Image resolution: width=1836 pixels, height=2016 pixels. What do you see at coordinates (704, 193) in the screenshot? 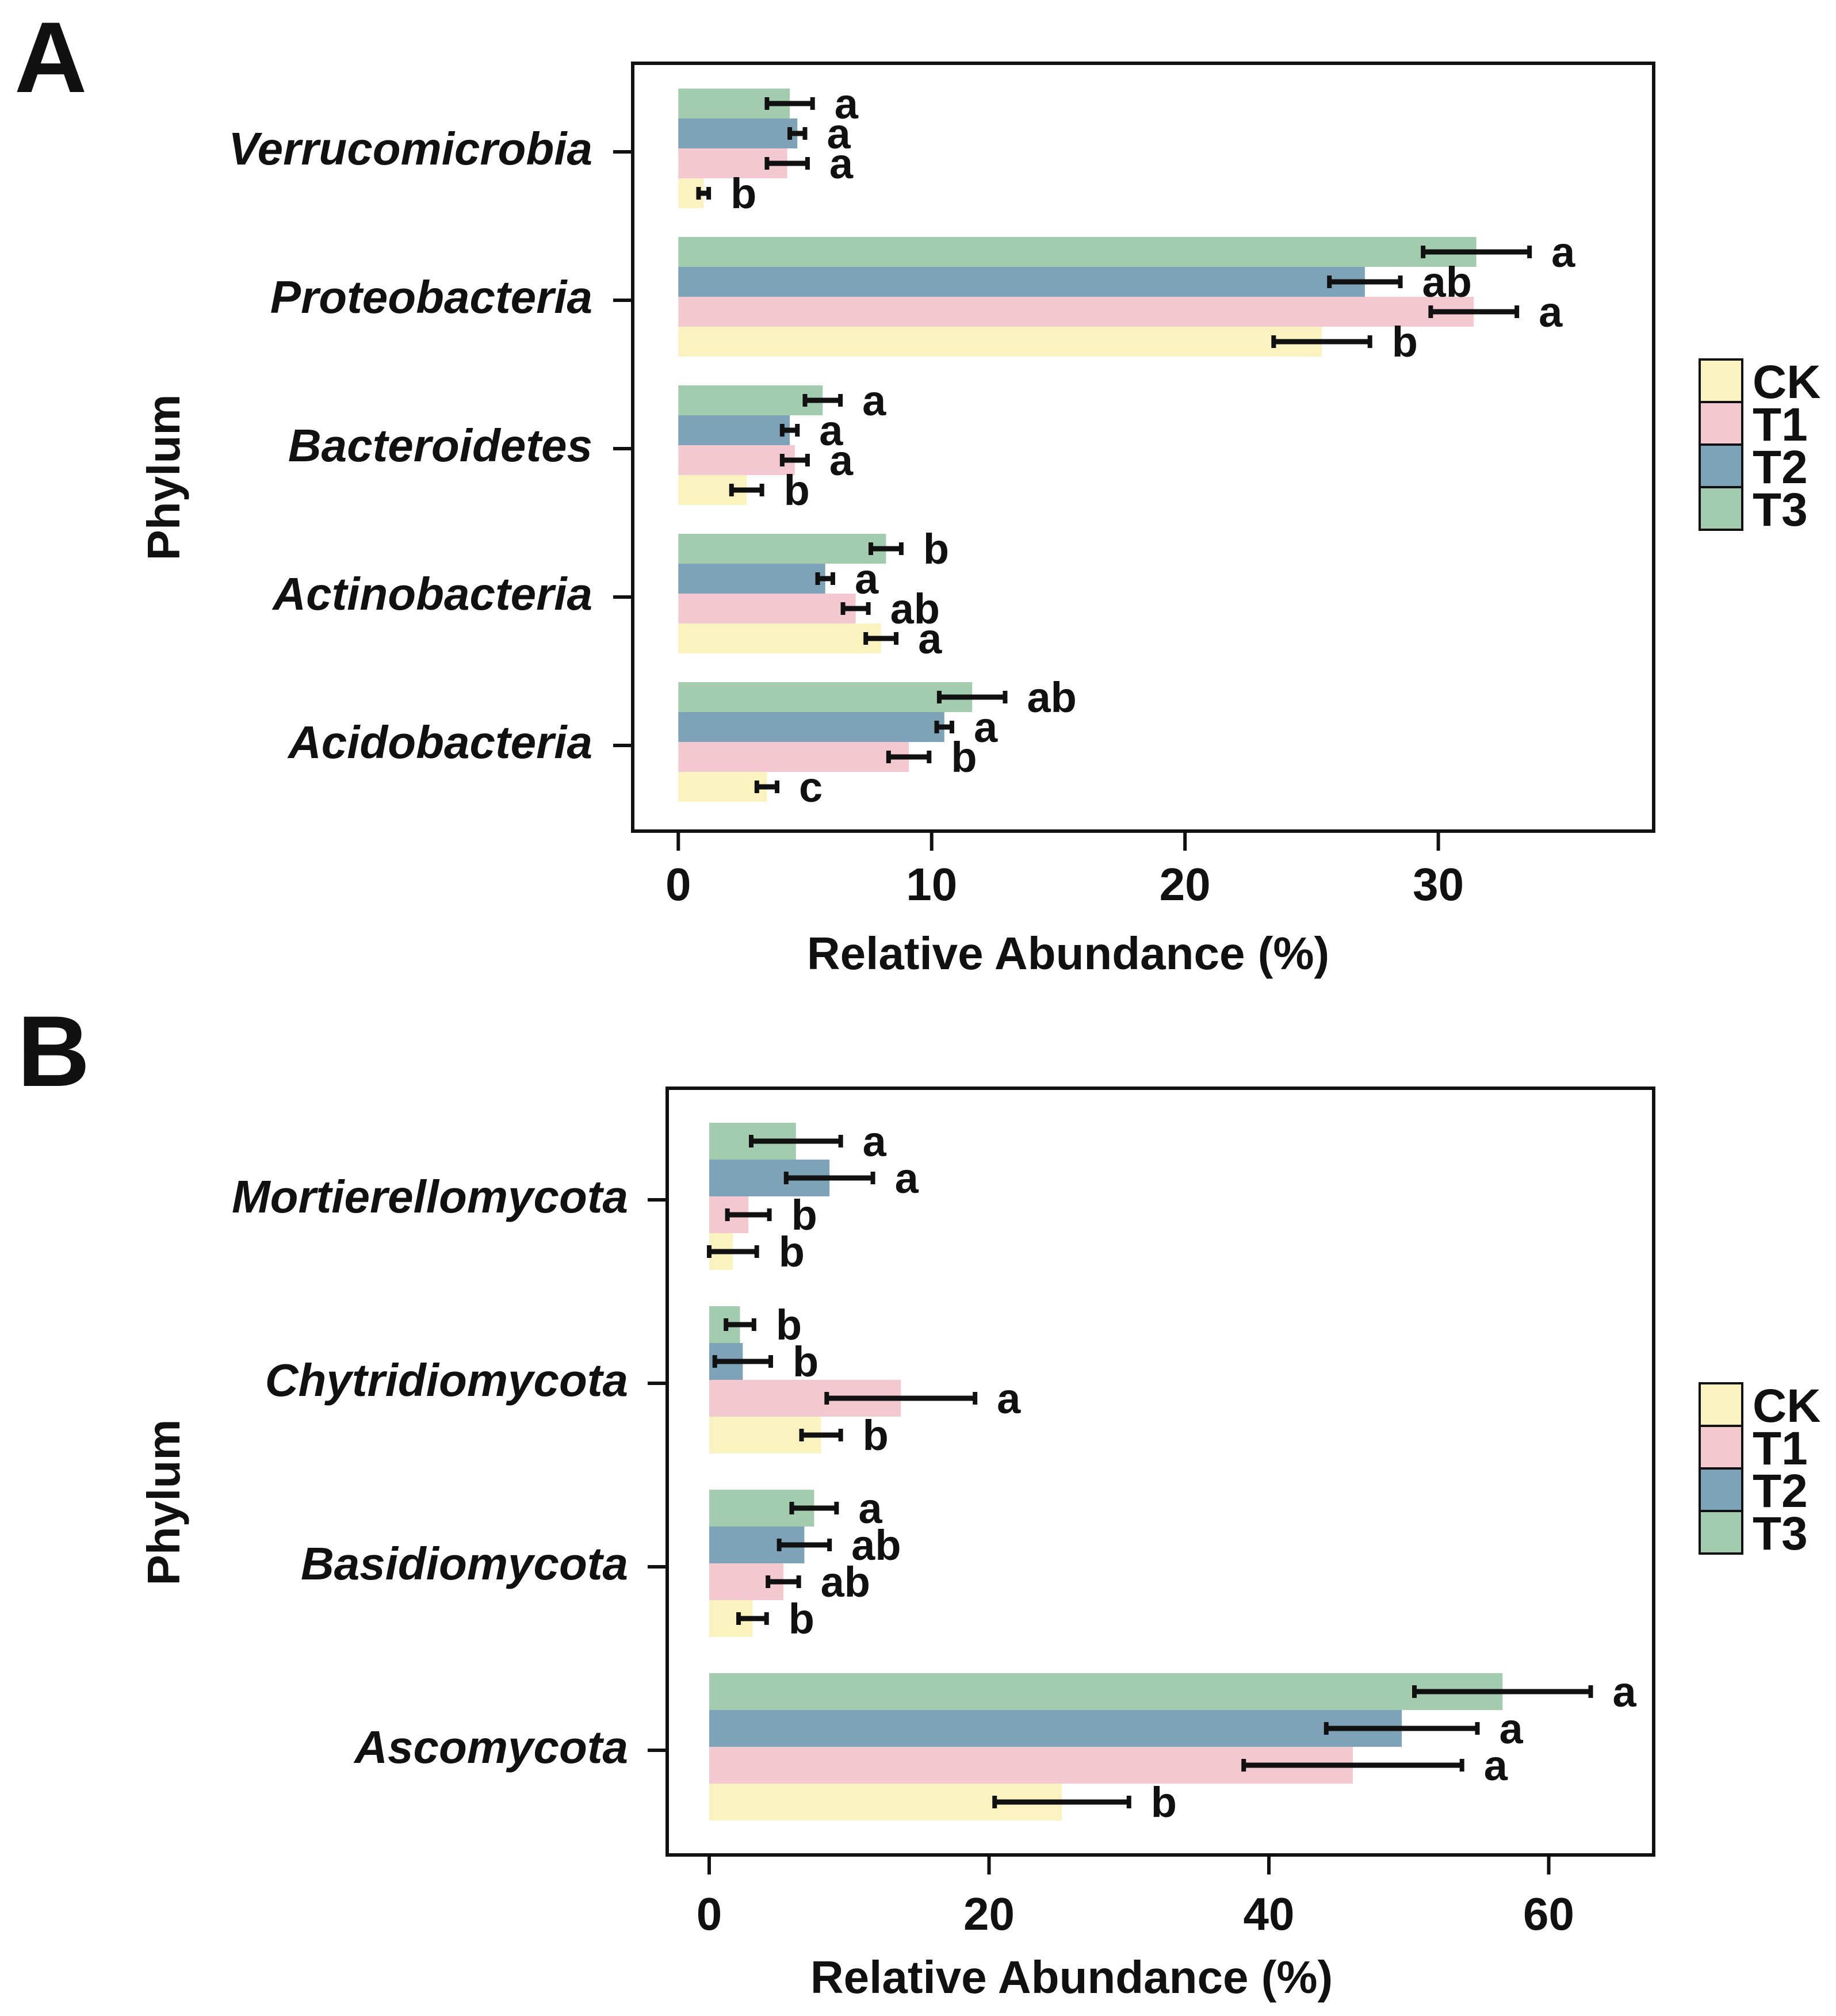
I see `error-bar-verrucomicrobia-ck` at bounding box center [704, 193].